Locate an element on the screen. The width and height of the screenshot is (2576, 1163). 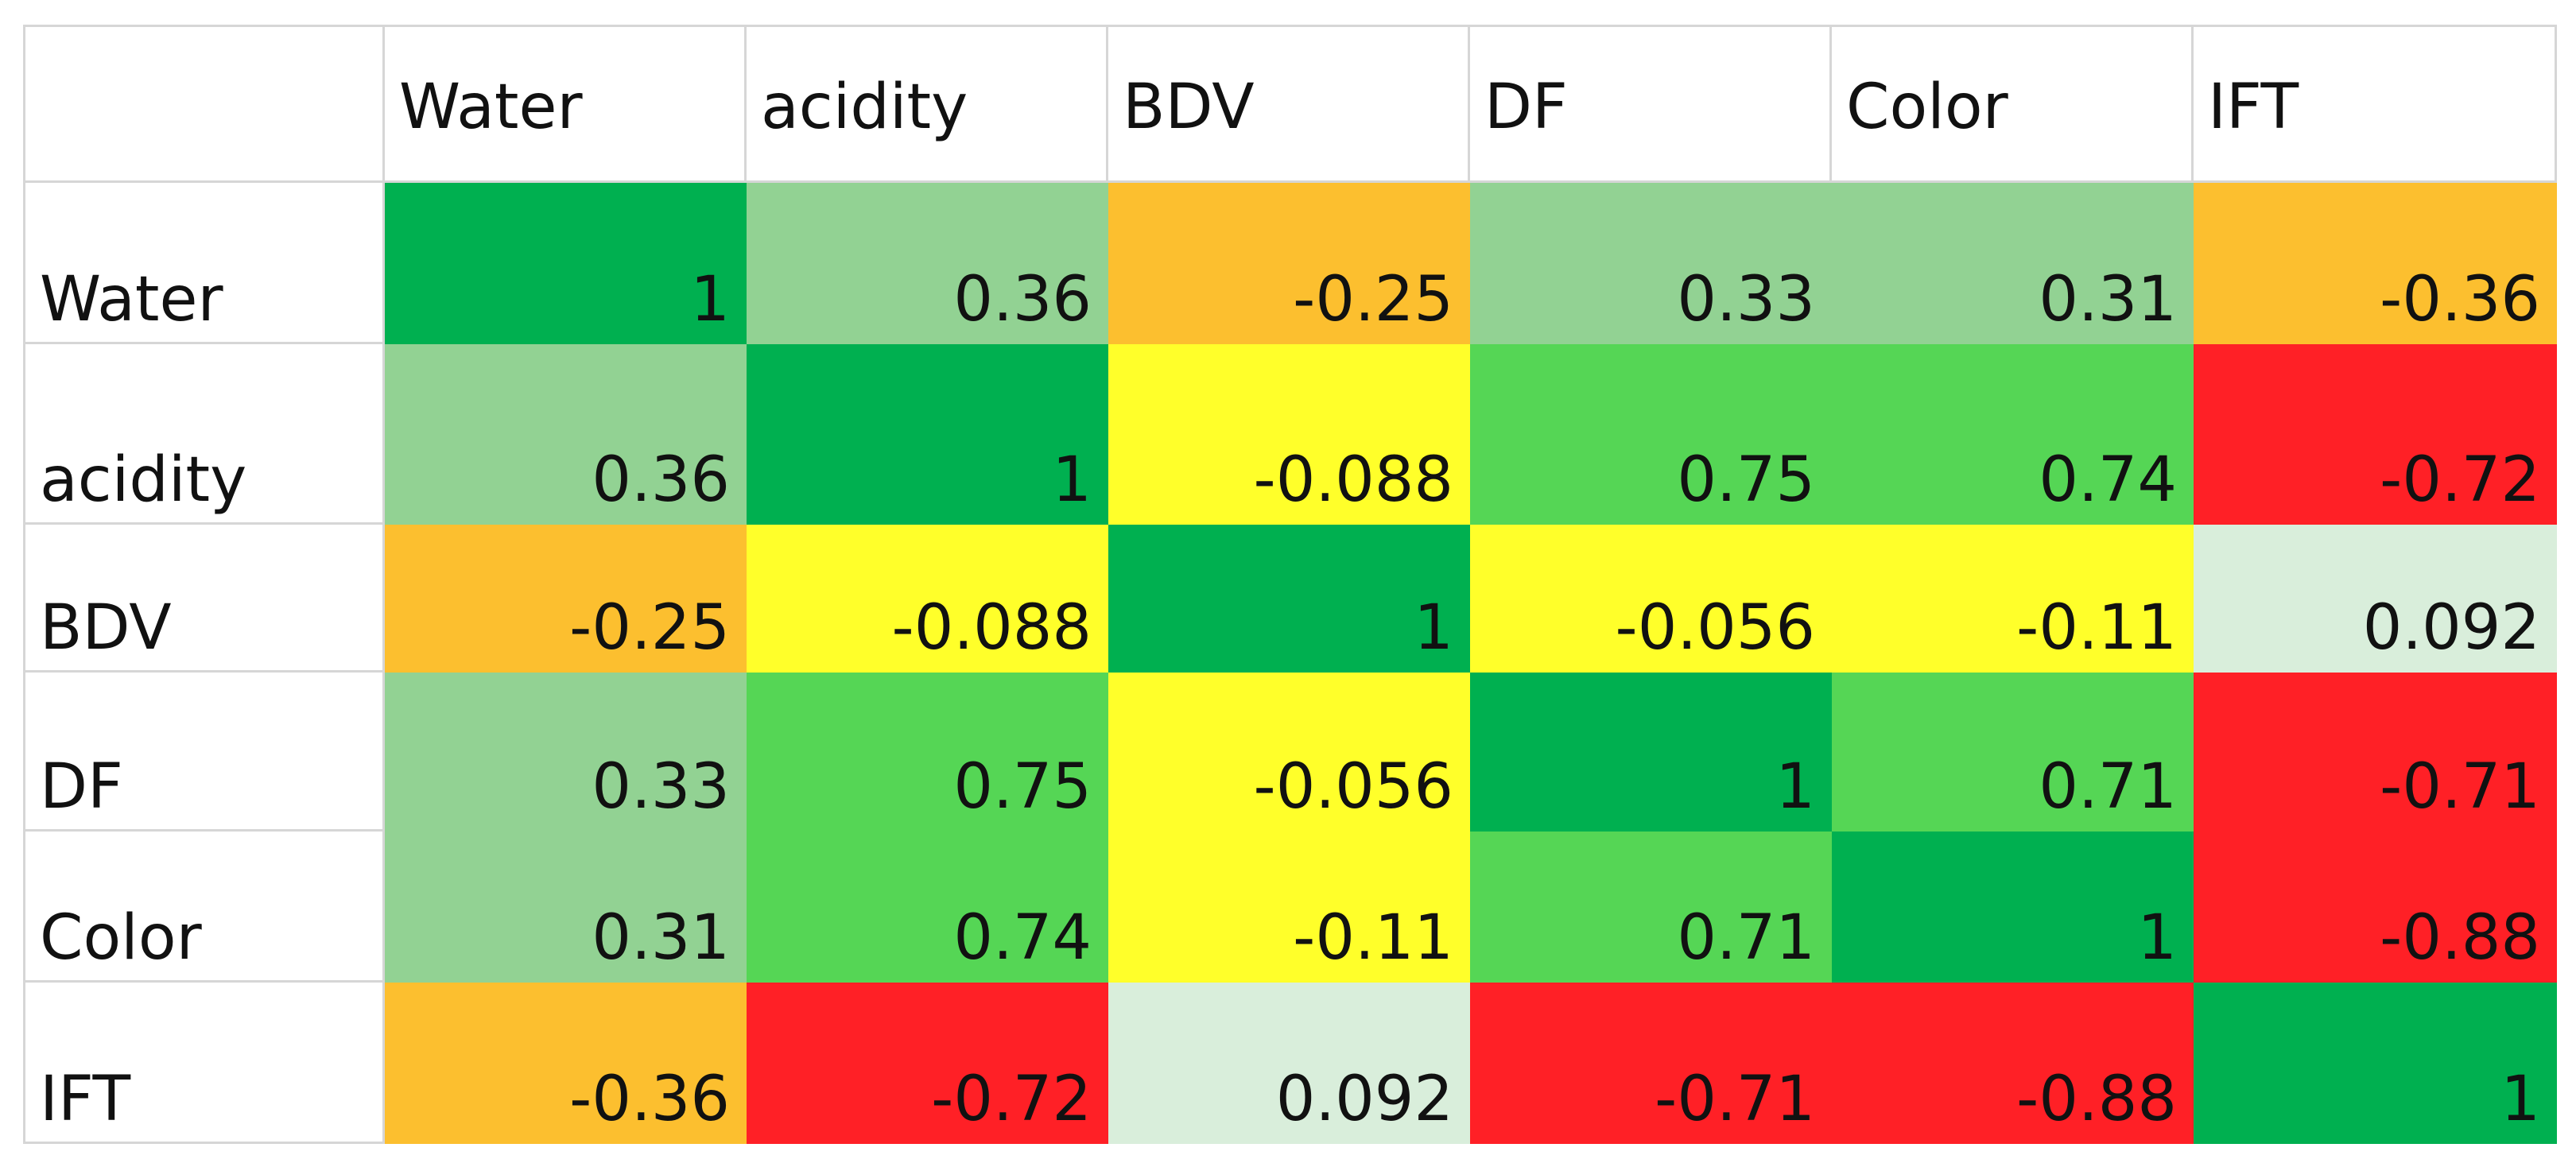
table-row: DF 0.33 0.75 -0.056 1 0.71 -0.71 is located at coordinates (1290, 751).